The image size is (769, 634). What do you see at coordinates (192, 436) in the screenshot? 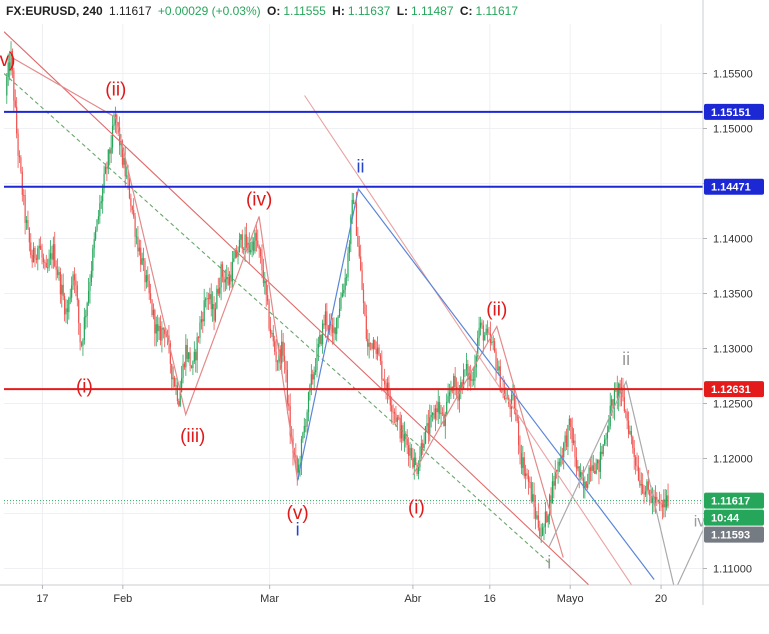
I see `wave-label: (iii)` at bounding box center [192, 436].